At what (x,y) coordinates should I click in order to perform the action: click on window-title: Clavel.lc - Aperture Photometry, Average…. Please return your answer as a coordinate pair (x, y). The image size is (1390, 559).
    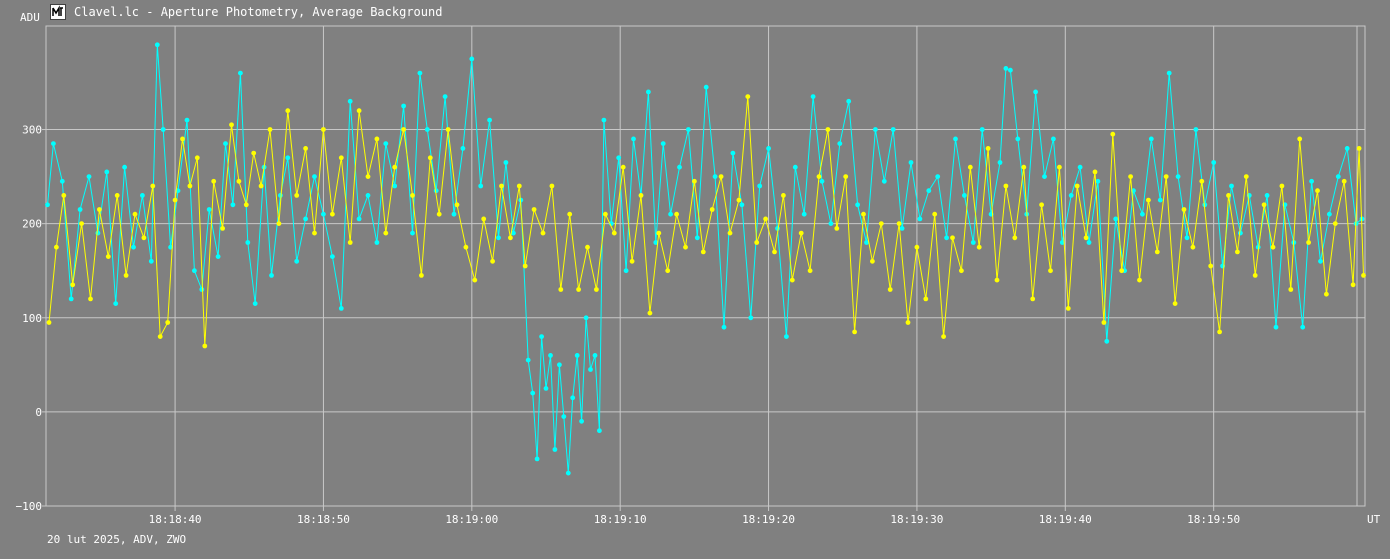
    Looking at the image, I should click on (258, 12).